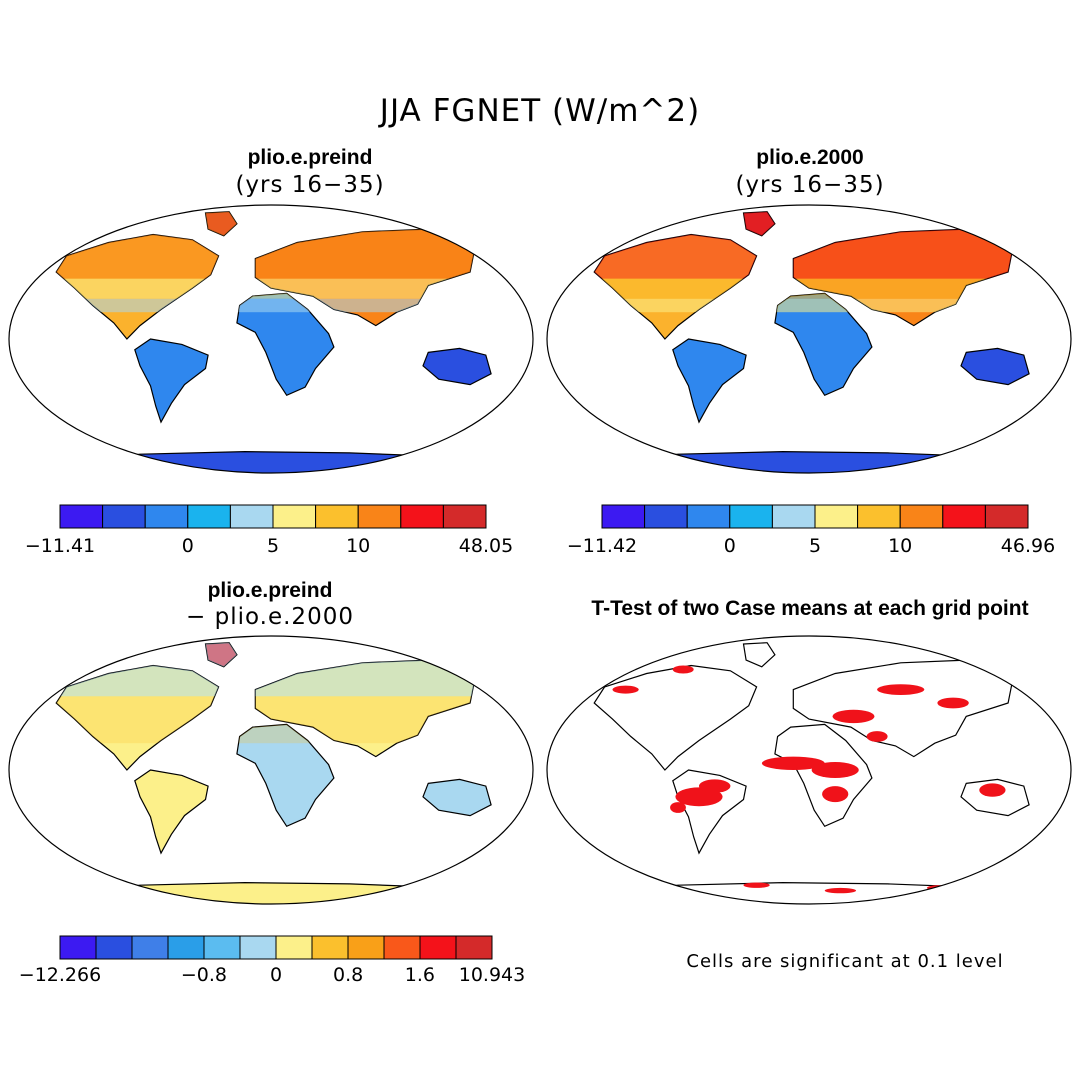 Image resolution: width=1080 pixels, height=1080 pixels. I want to click on colorbar-2: −11.42 0 5 10 46.96, so click(811, 530).